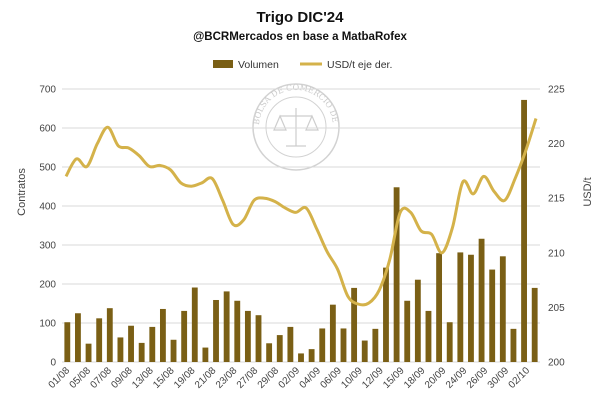  What do you see at coordinates (47, 129) in the screenshot?
I see `left-tick-label: 600` at bounding box center [47, 129].